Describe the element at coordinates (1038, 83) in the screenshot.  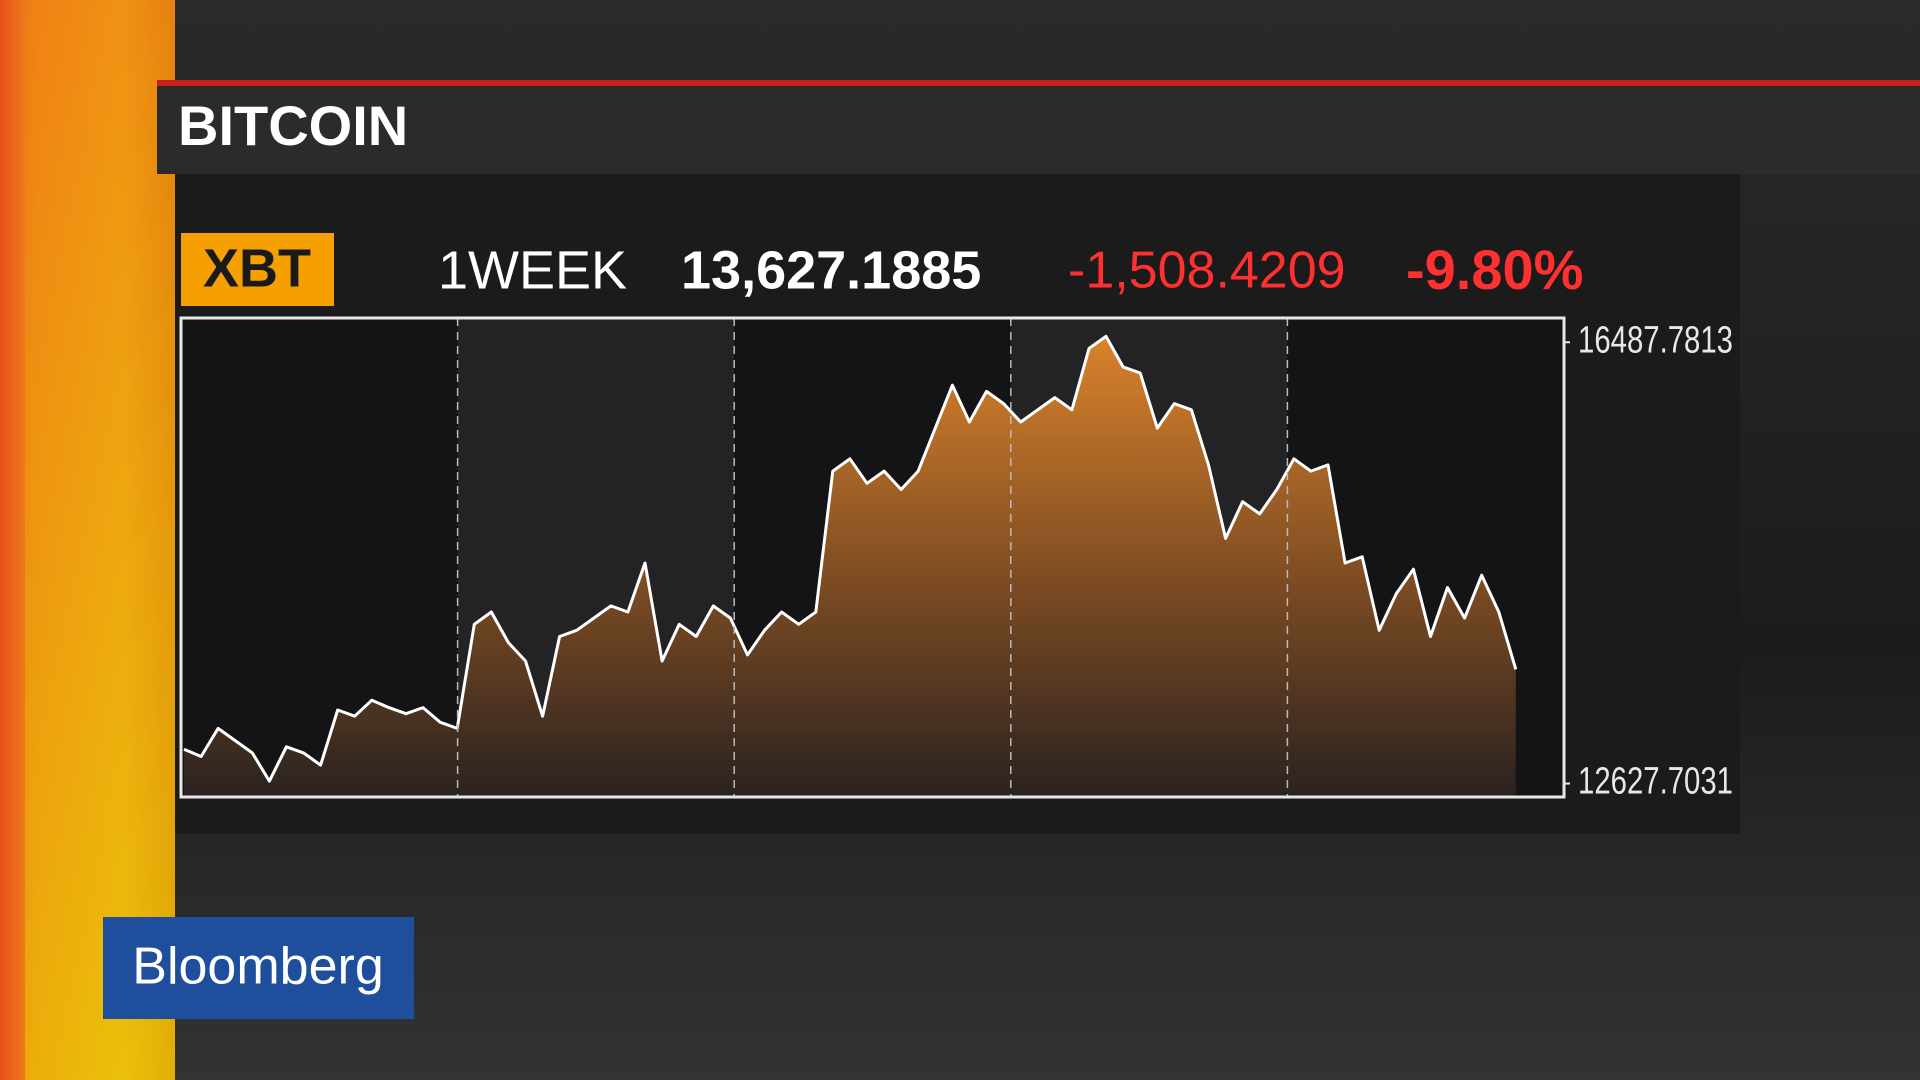
I see `header-rule` at that location.